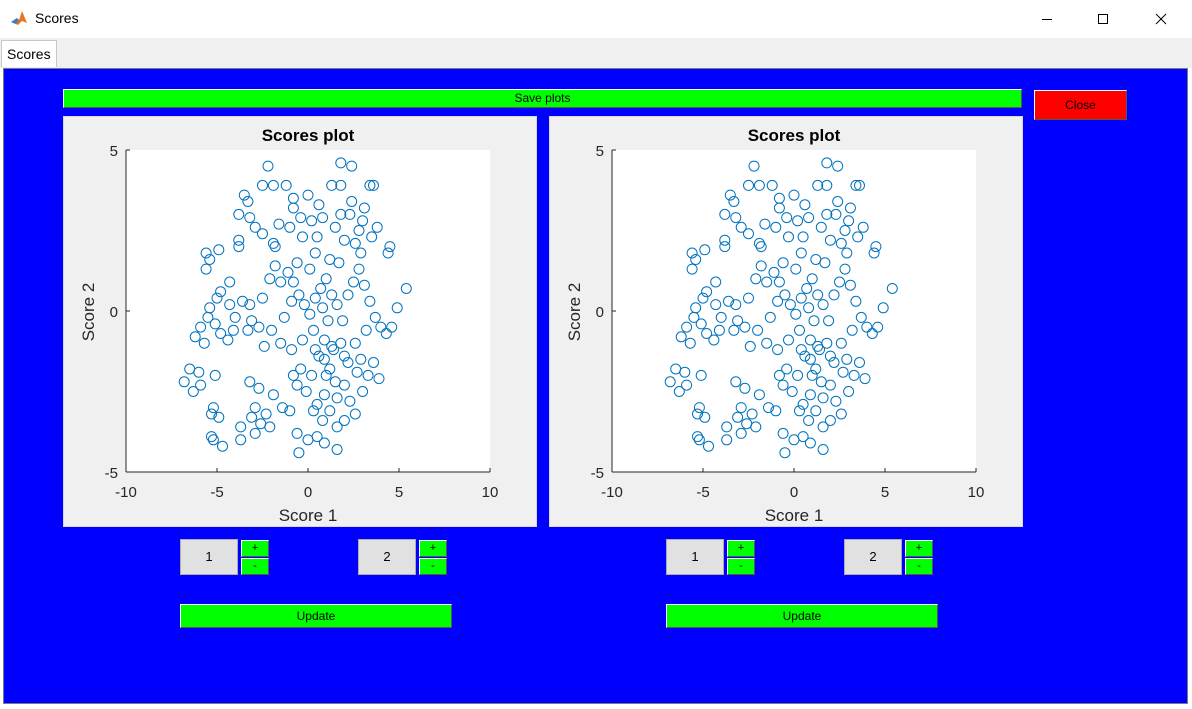  I want to click on x-tick-label: 5, so click(399, 492).